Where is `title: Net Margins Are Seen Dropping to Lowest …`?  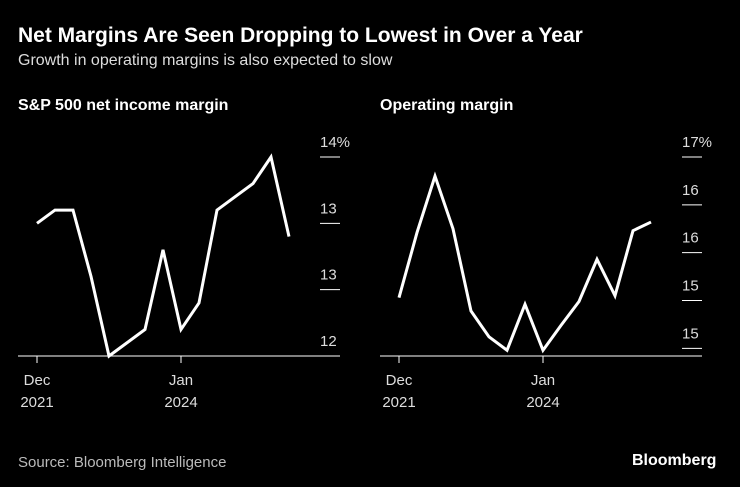 title: Net Margins Are Seen Dropping to Lowest … is located at coordinates (300, 35).